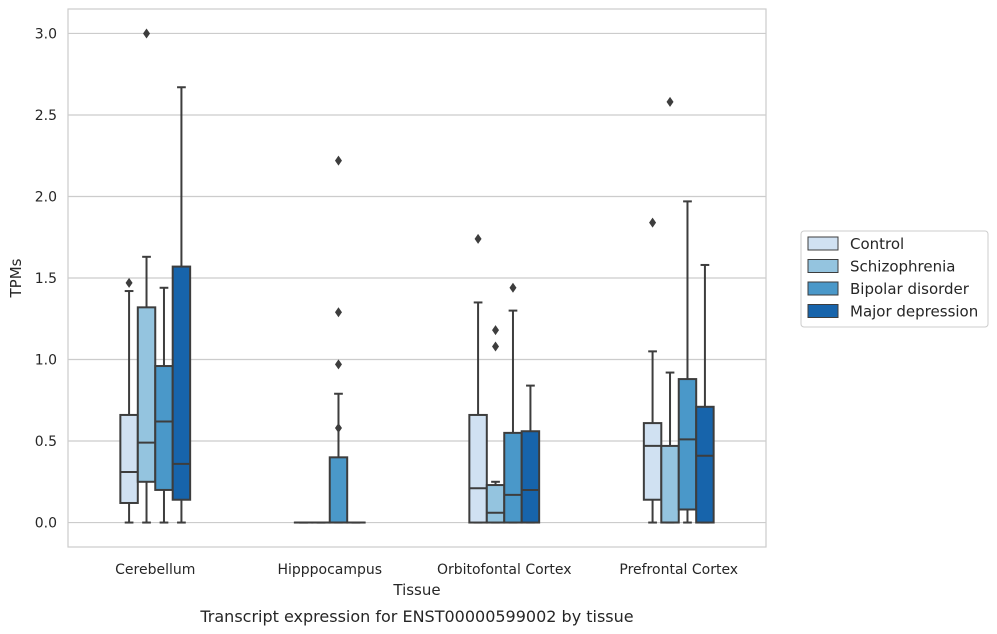 This screenshot has height=634, width=997. What do you see at coordinates (155, 570) in the screenshot?
I see `x-tick-label: Cerebellum` at bounding box center [155, 570].